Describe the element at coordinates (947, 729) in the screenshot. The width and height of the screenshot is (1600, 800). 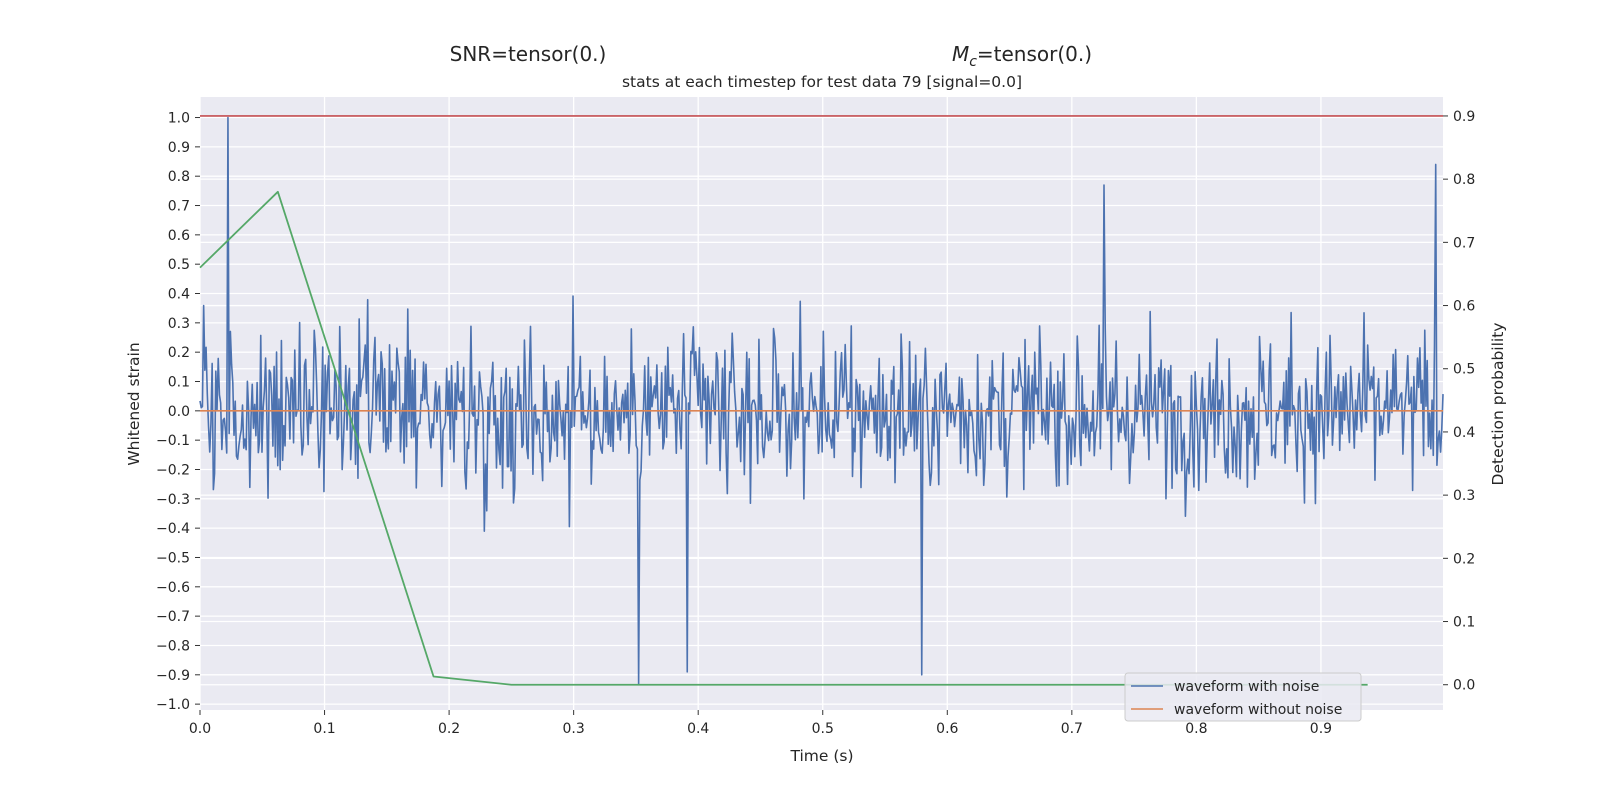
I see `x-tick-label: 0.6` at that location.